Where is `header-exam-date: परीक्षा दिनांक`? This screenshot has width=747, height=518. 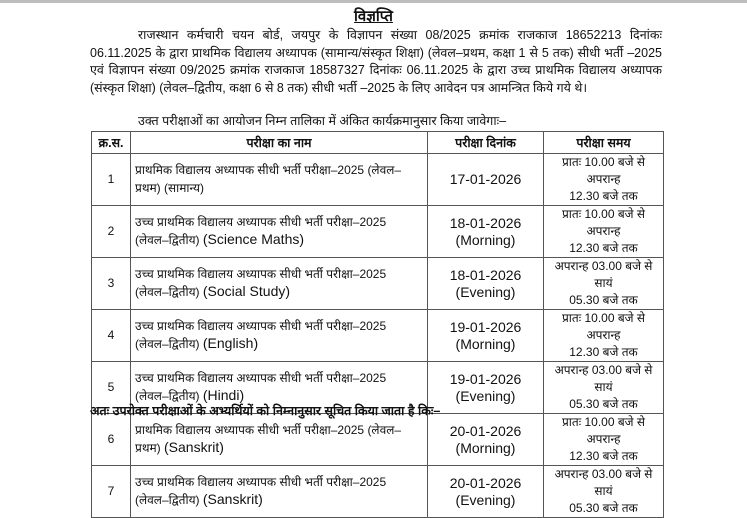 header-exam-date: परीक्षा दिनांक is located at coordinates (485, 142).